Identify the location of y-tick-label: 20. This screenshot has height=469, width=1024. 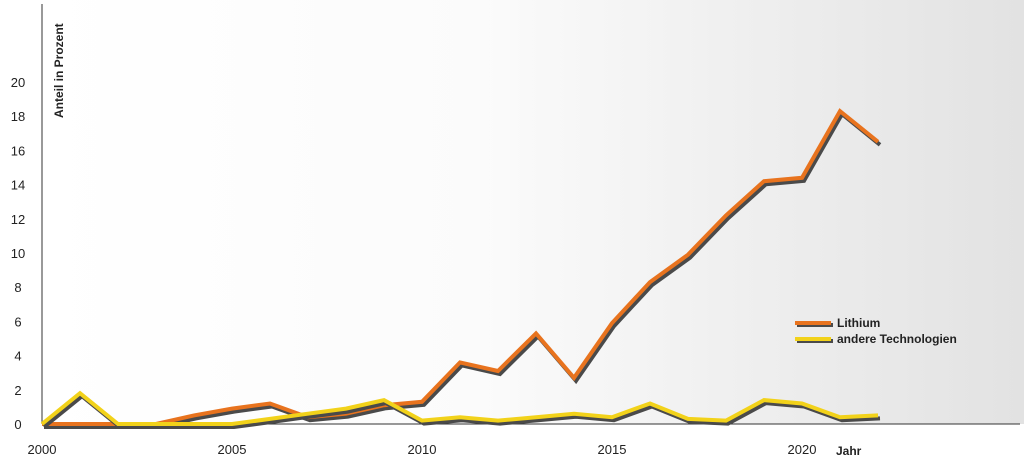
(18, 82).